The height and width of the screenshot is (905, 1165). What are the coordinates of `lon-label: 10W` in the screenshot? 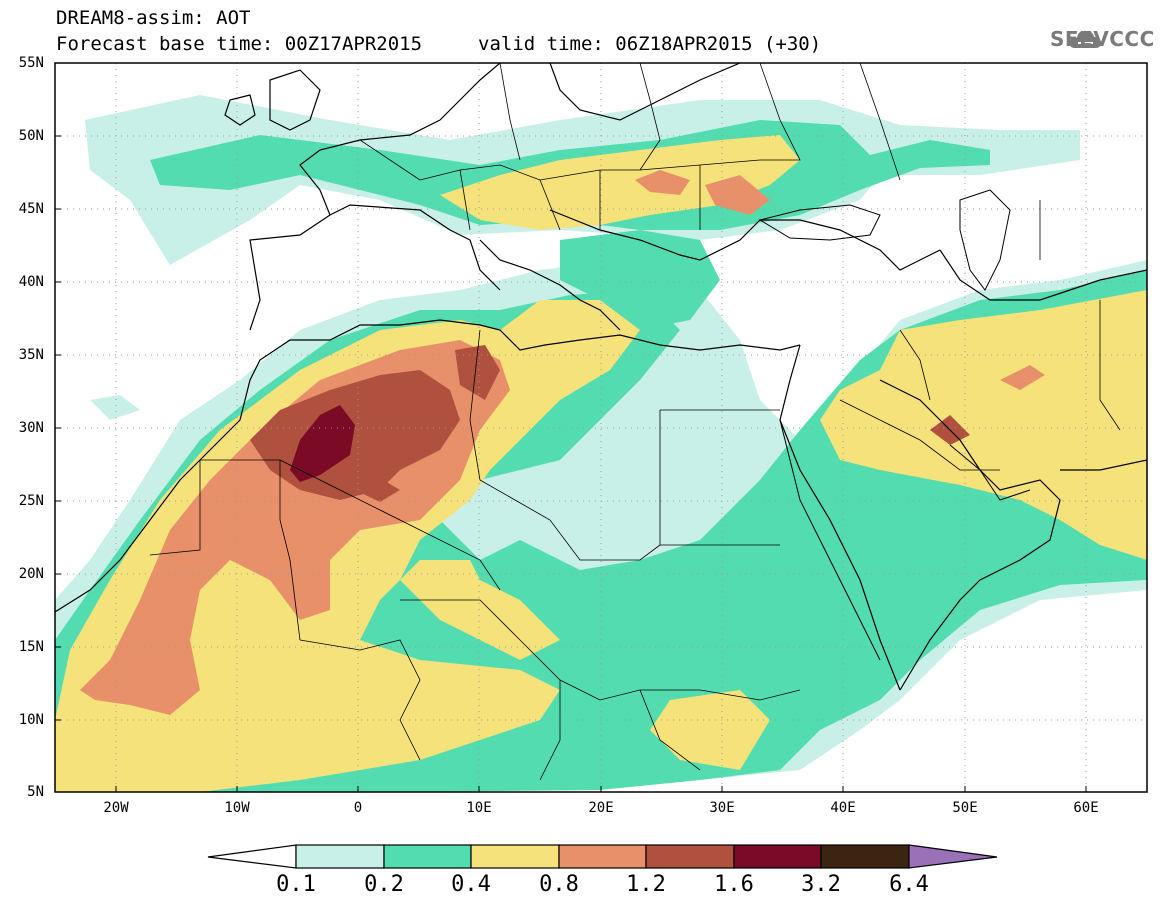 It's located at (237, 808).